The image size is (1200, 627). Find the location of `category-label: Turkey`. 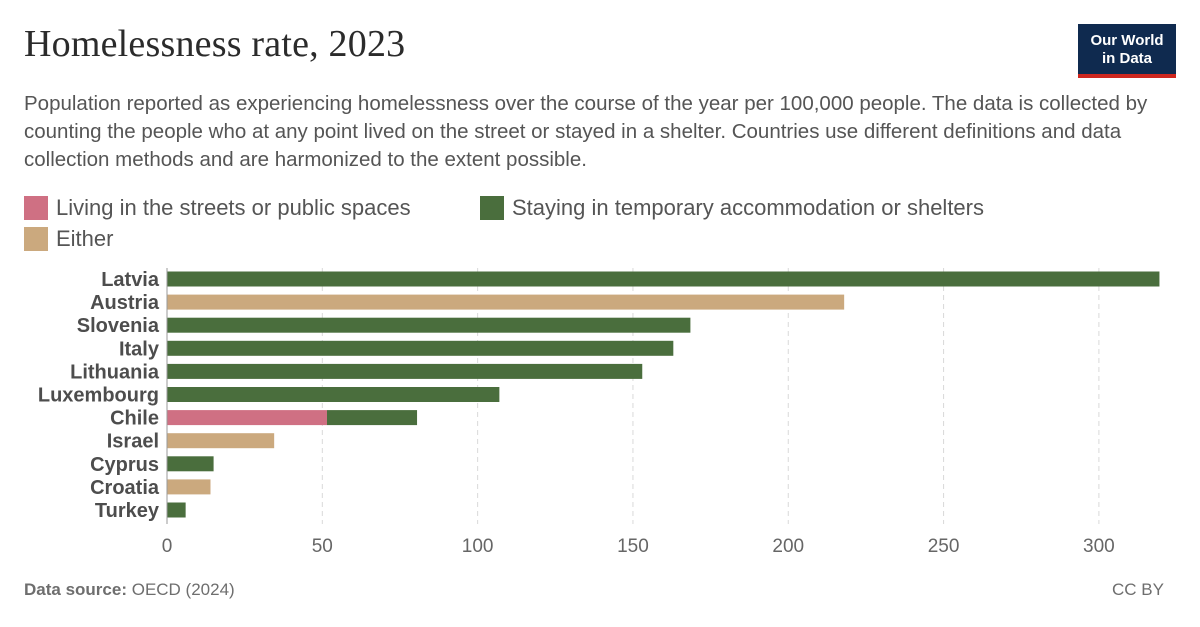

category-label: Turkey is located at coordinates (127, 511).